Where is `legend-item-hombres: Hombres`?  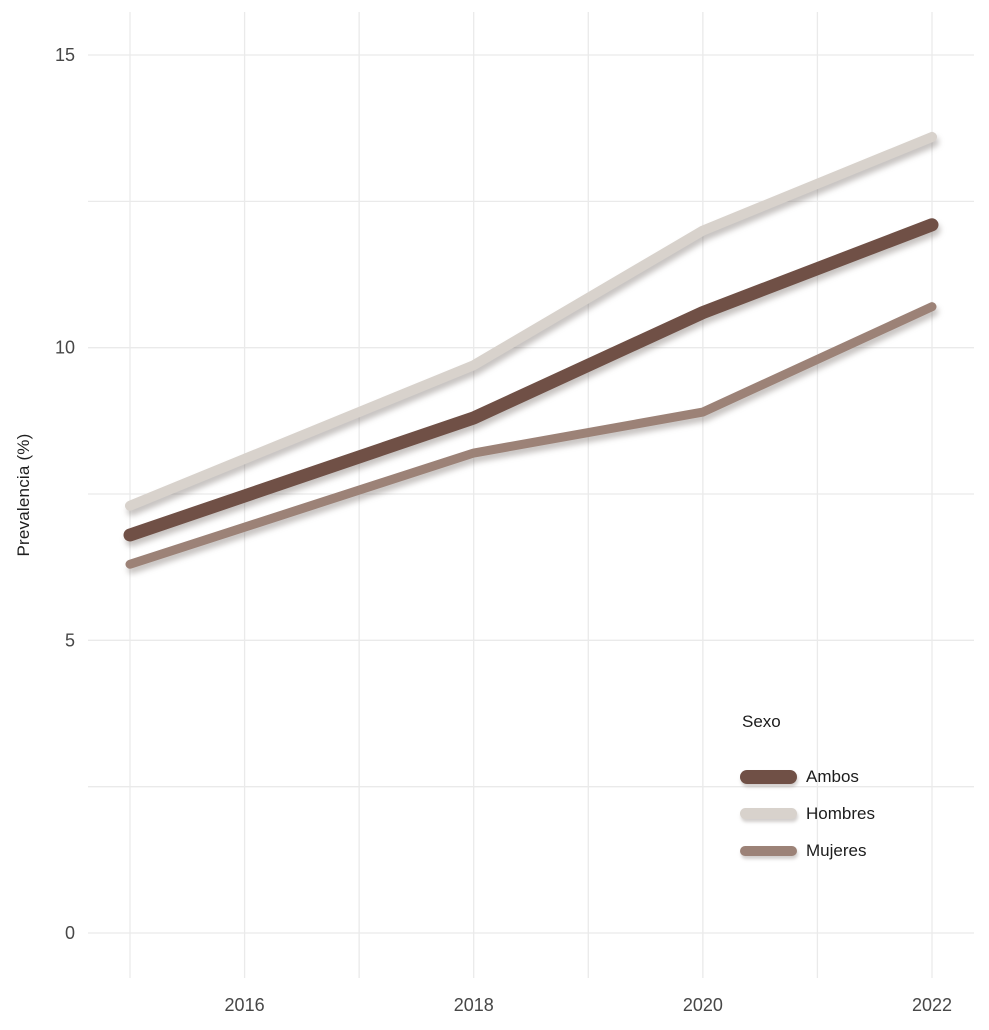
legend-item-hombres: Hombres is located at coordinates (840, 813).